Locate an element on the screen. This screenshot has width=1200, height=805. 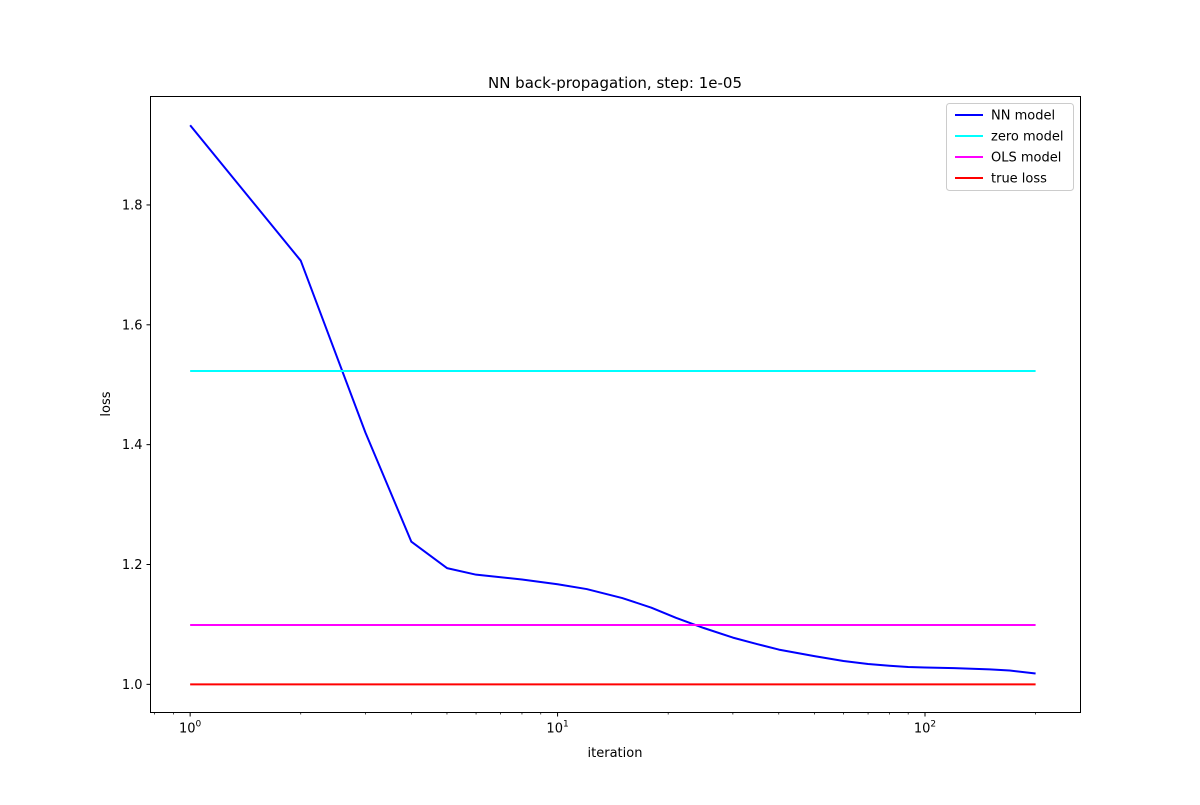
x-axis: 10⁰ 10¹ 10² is located at coordinates (595, 724).